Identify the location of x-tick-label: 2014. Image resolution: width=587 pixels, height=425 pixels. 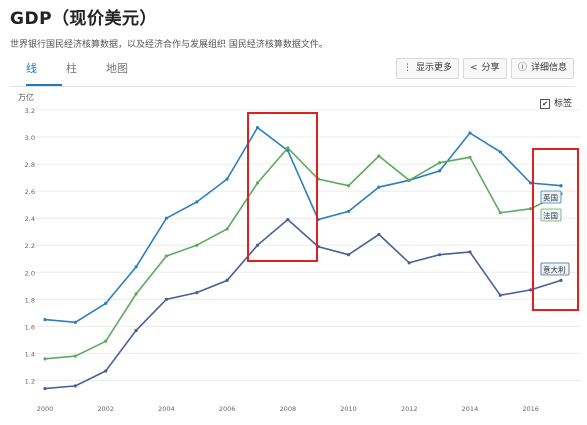
(470, 409).